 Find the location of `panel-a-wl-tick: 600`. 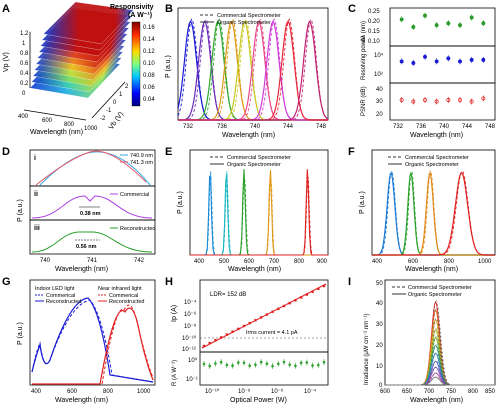

panel-a-wl-tick: 600 is located at coordinates (47, 121).